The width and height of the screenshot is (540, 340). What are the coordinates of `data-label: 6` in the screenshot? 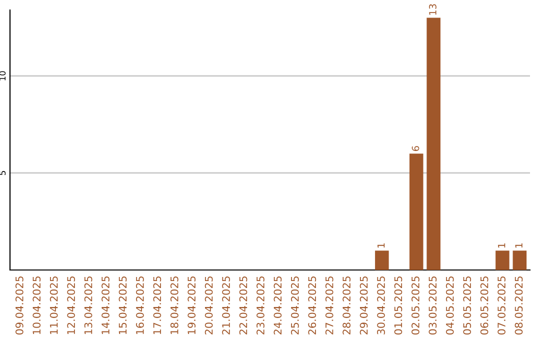 It's located at (416, 148).